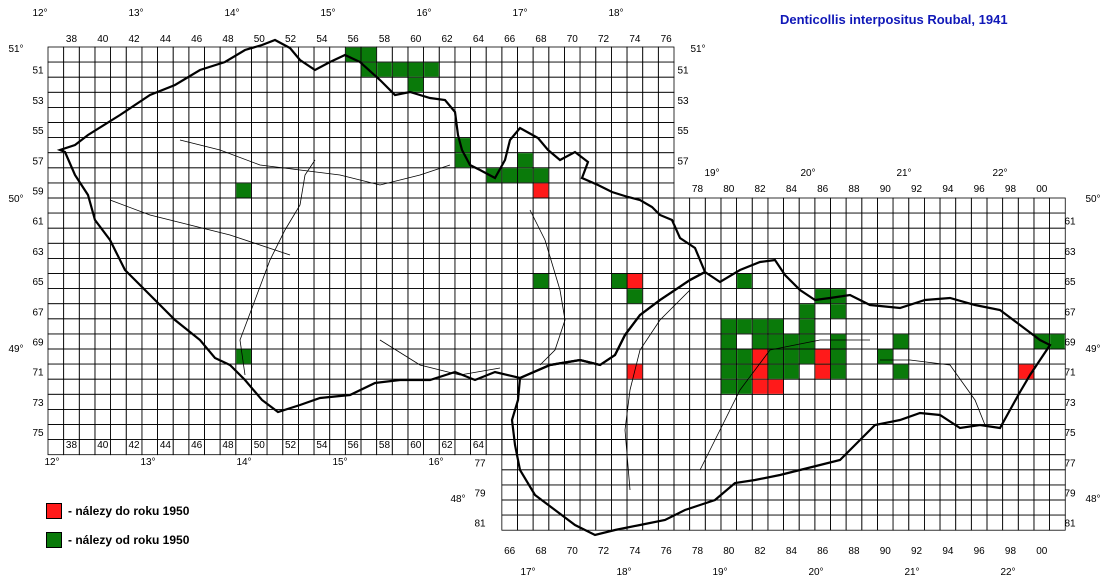  Describe the element at coordinates (615, 13) in the screenshot. I see `lon-label-top: 18°` at that location.